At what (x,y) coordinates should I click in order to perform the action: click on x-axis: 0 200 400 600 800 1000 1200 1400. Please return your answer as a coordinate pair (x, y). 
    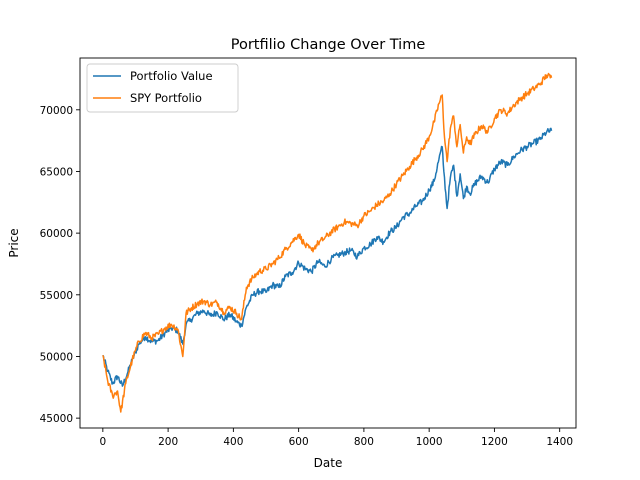
    Looking at the image, I should click on (336, 438).